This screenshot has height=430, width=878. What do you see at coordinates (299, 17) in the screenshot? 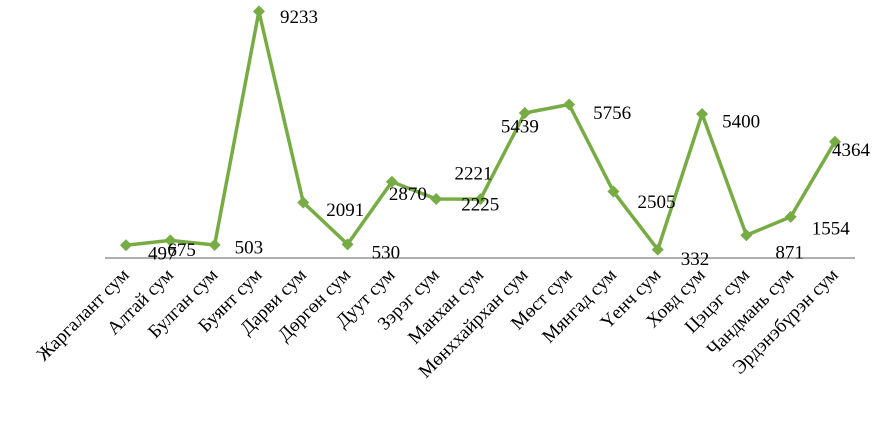
I see `data-label: 9233` at bounding box center [299, 17].